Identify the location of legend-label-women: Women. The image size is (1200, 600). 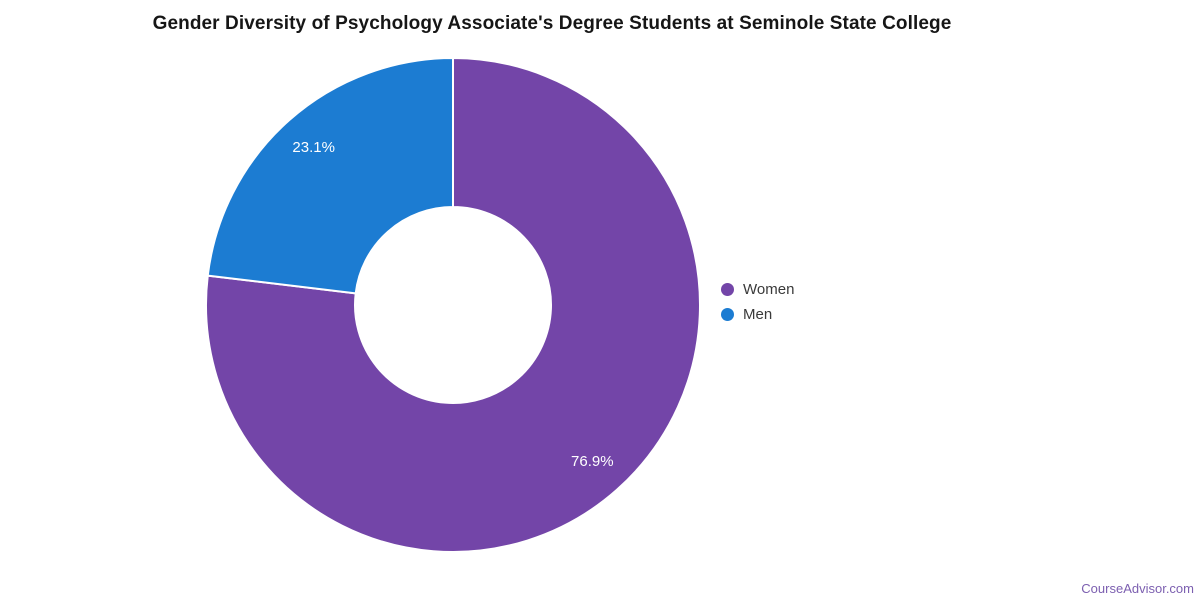
(769, 289).